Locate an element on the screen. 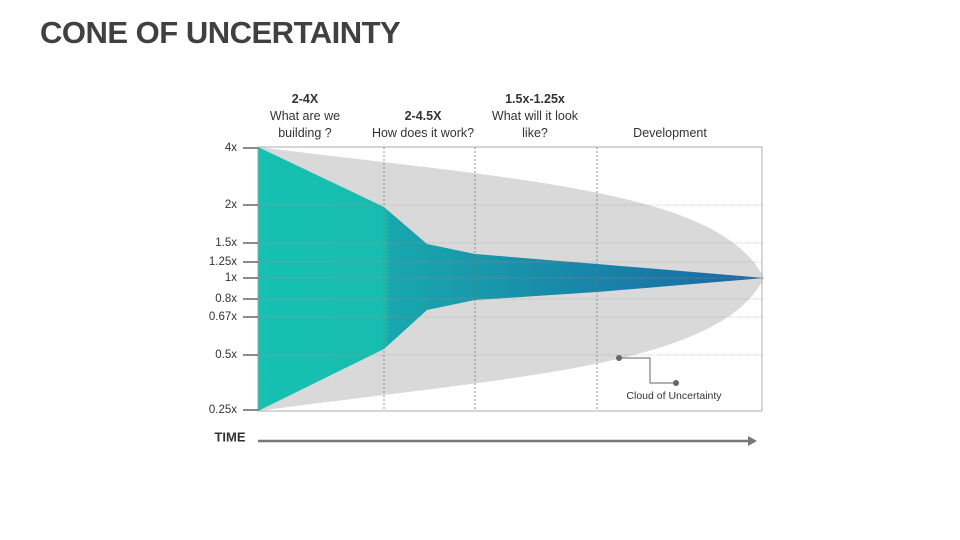 The width and height of the screenshot is (960, 540). y-label: 0.5x is located at coordinates (226, 355).